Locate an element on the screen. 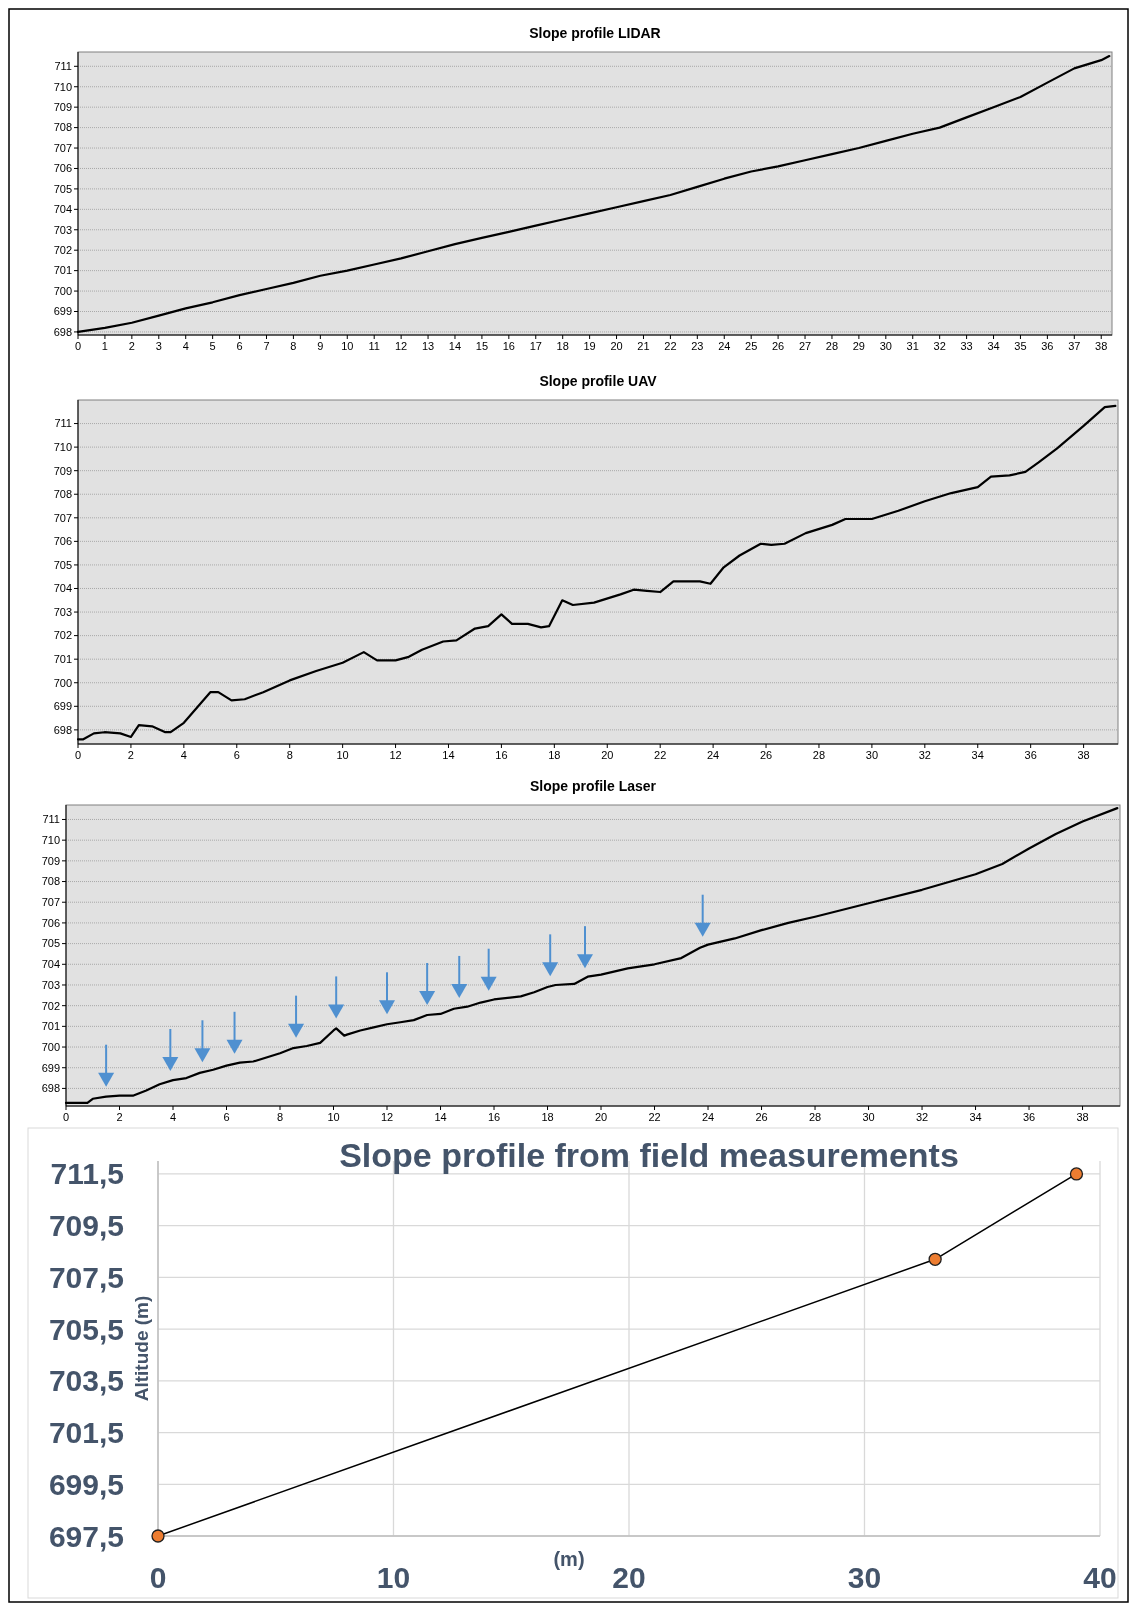  x-tick-label: 11 is located at coordinates (374, 346).